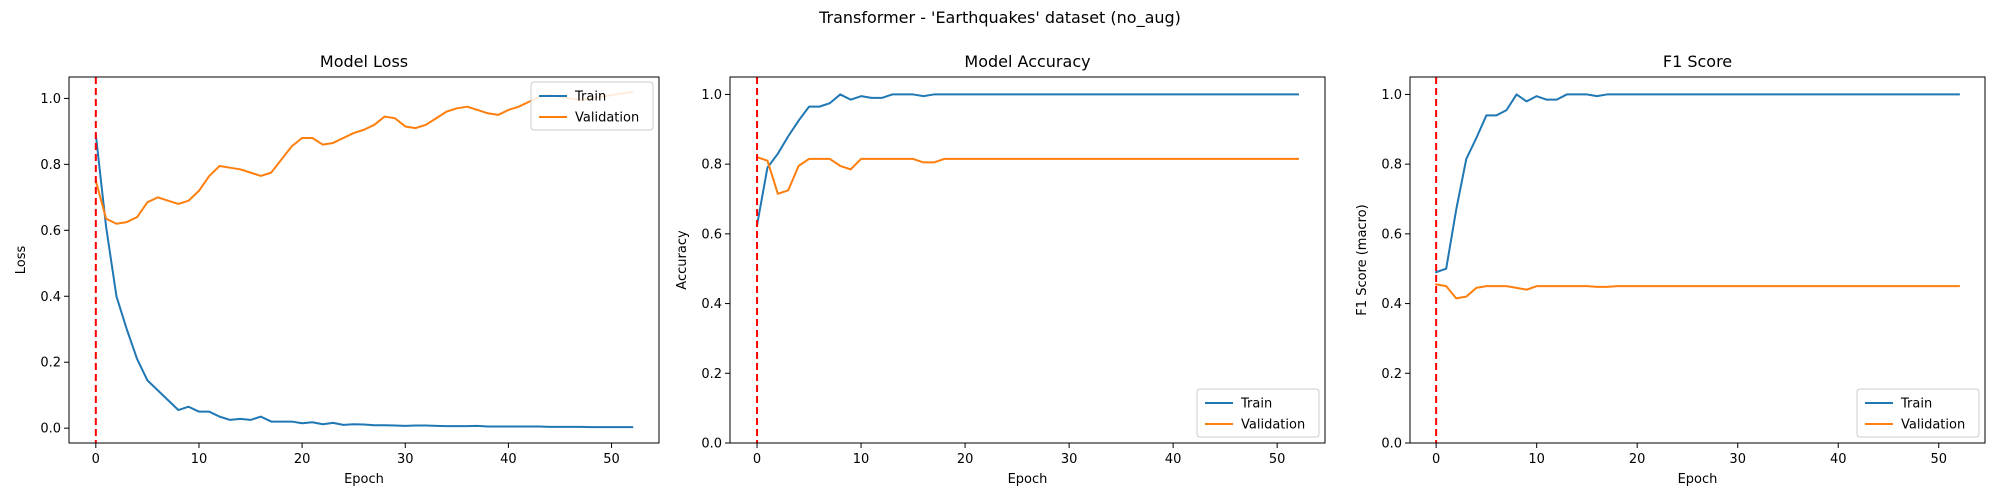  What do you see at coordinates (1362, 259) in the screenshot?
I see `y-axis-label: F1 Score (macro)` at bounding box center [1362, 259].